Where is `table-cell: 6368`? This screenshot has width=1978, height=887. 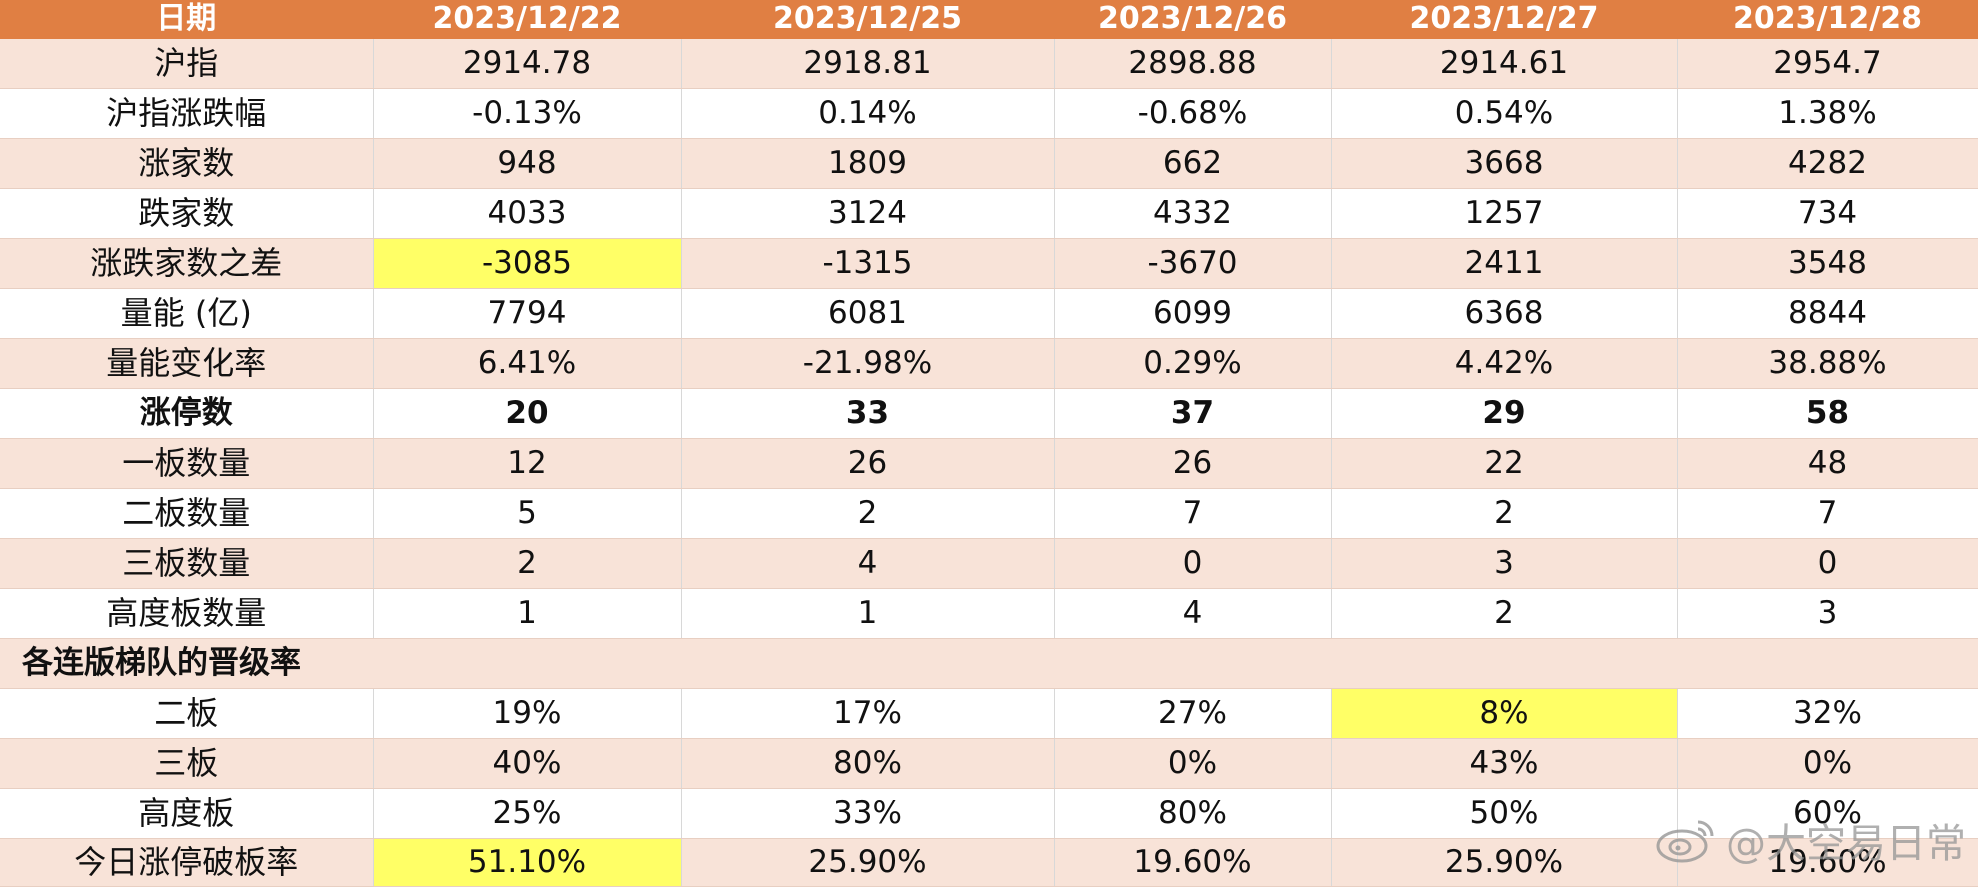 table-cell: 6368 is located at coordinates (1504, 313).